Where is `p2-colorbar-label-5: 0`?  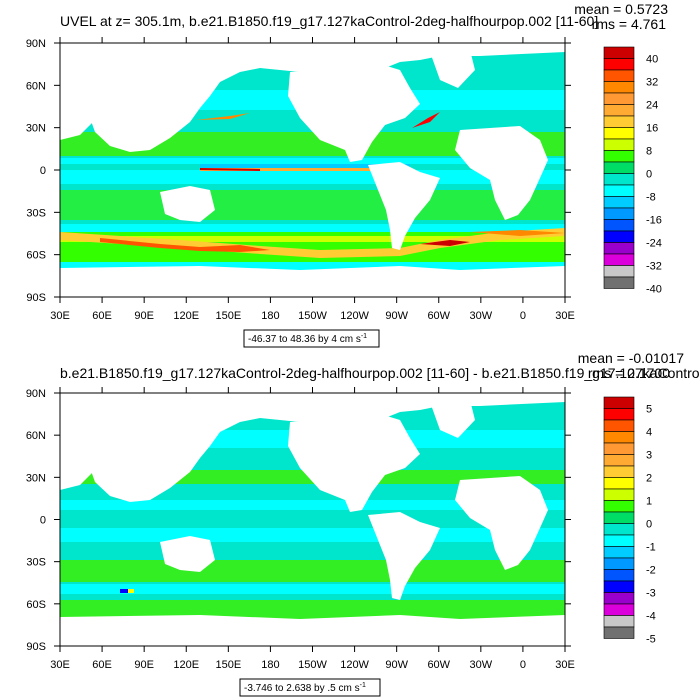 p2-colorbar-label-5: 0 is located at coordinates (649, 525).